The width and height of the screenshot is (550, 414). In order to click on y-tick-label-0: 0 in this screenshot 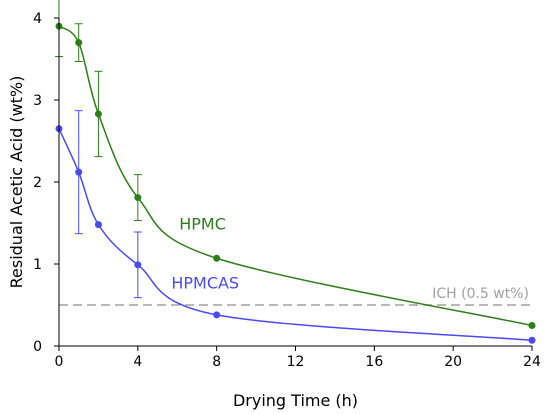, I will do `click(37, 347)`.